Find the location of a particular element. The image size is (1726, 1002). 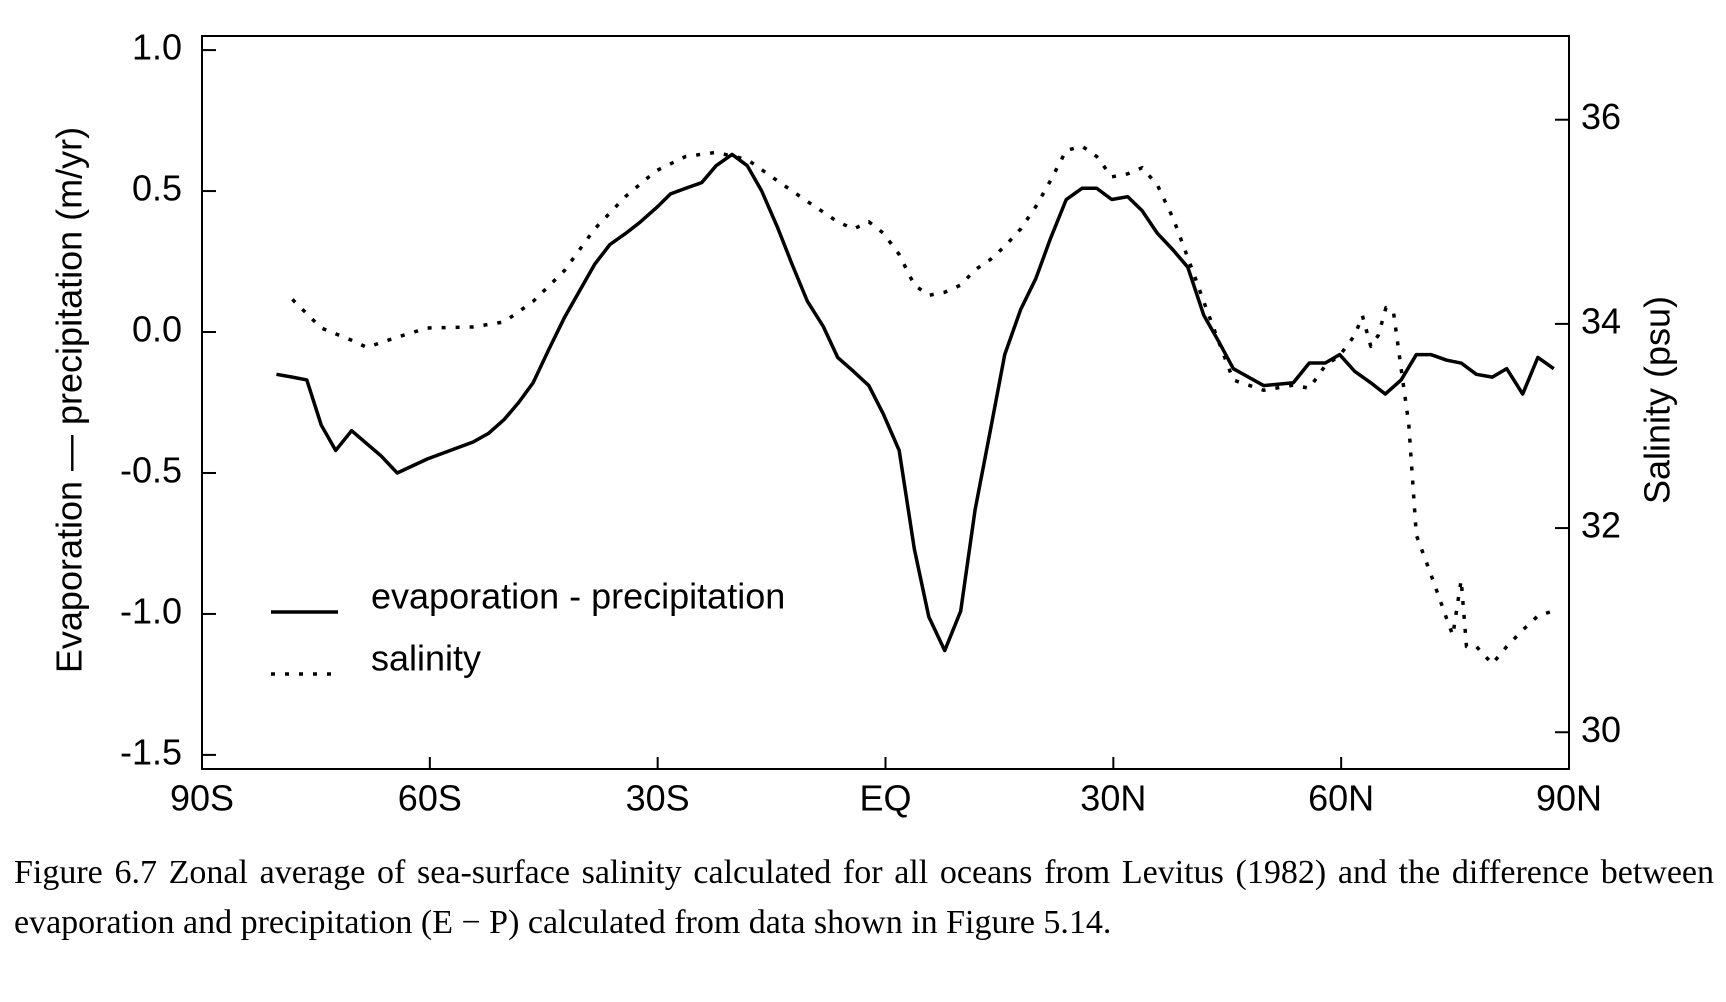

x-tick-label: 30S is located at coordinates (658, 798).